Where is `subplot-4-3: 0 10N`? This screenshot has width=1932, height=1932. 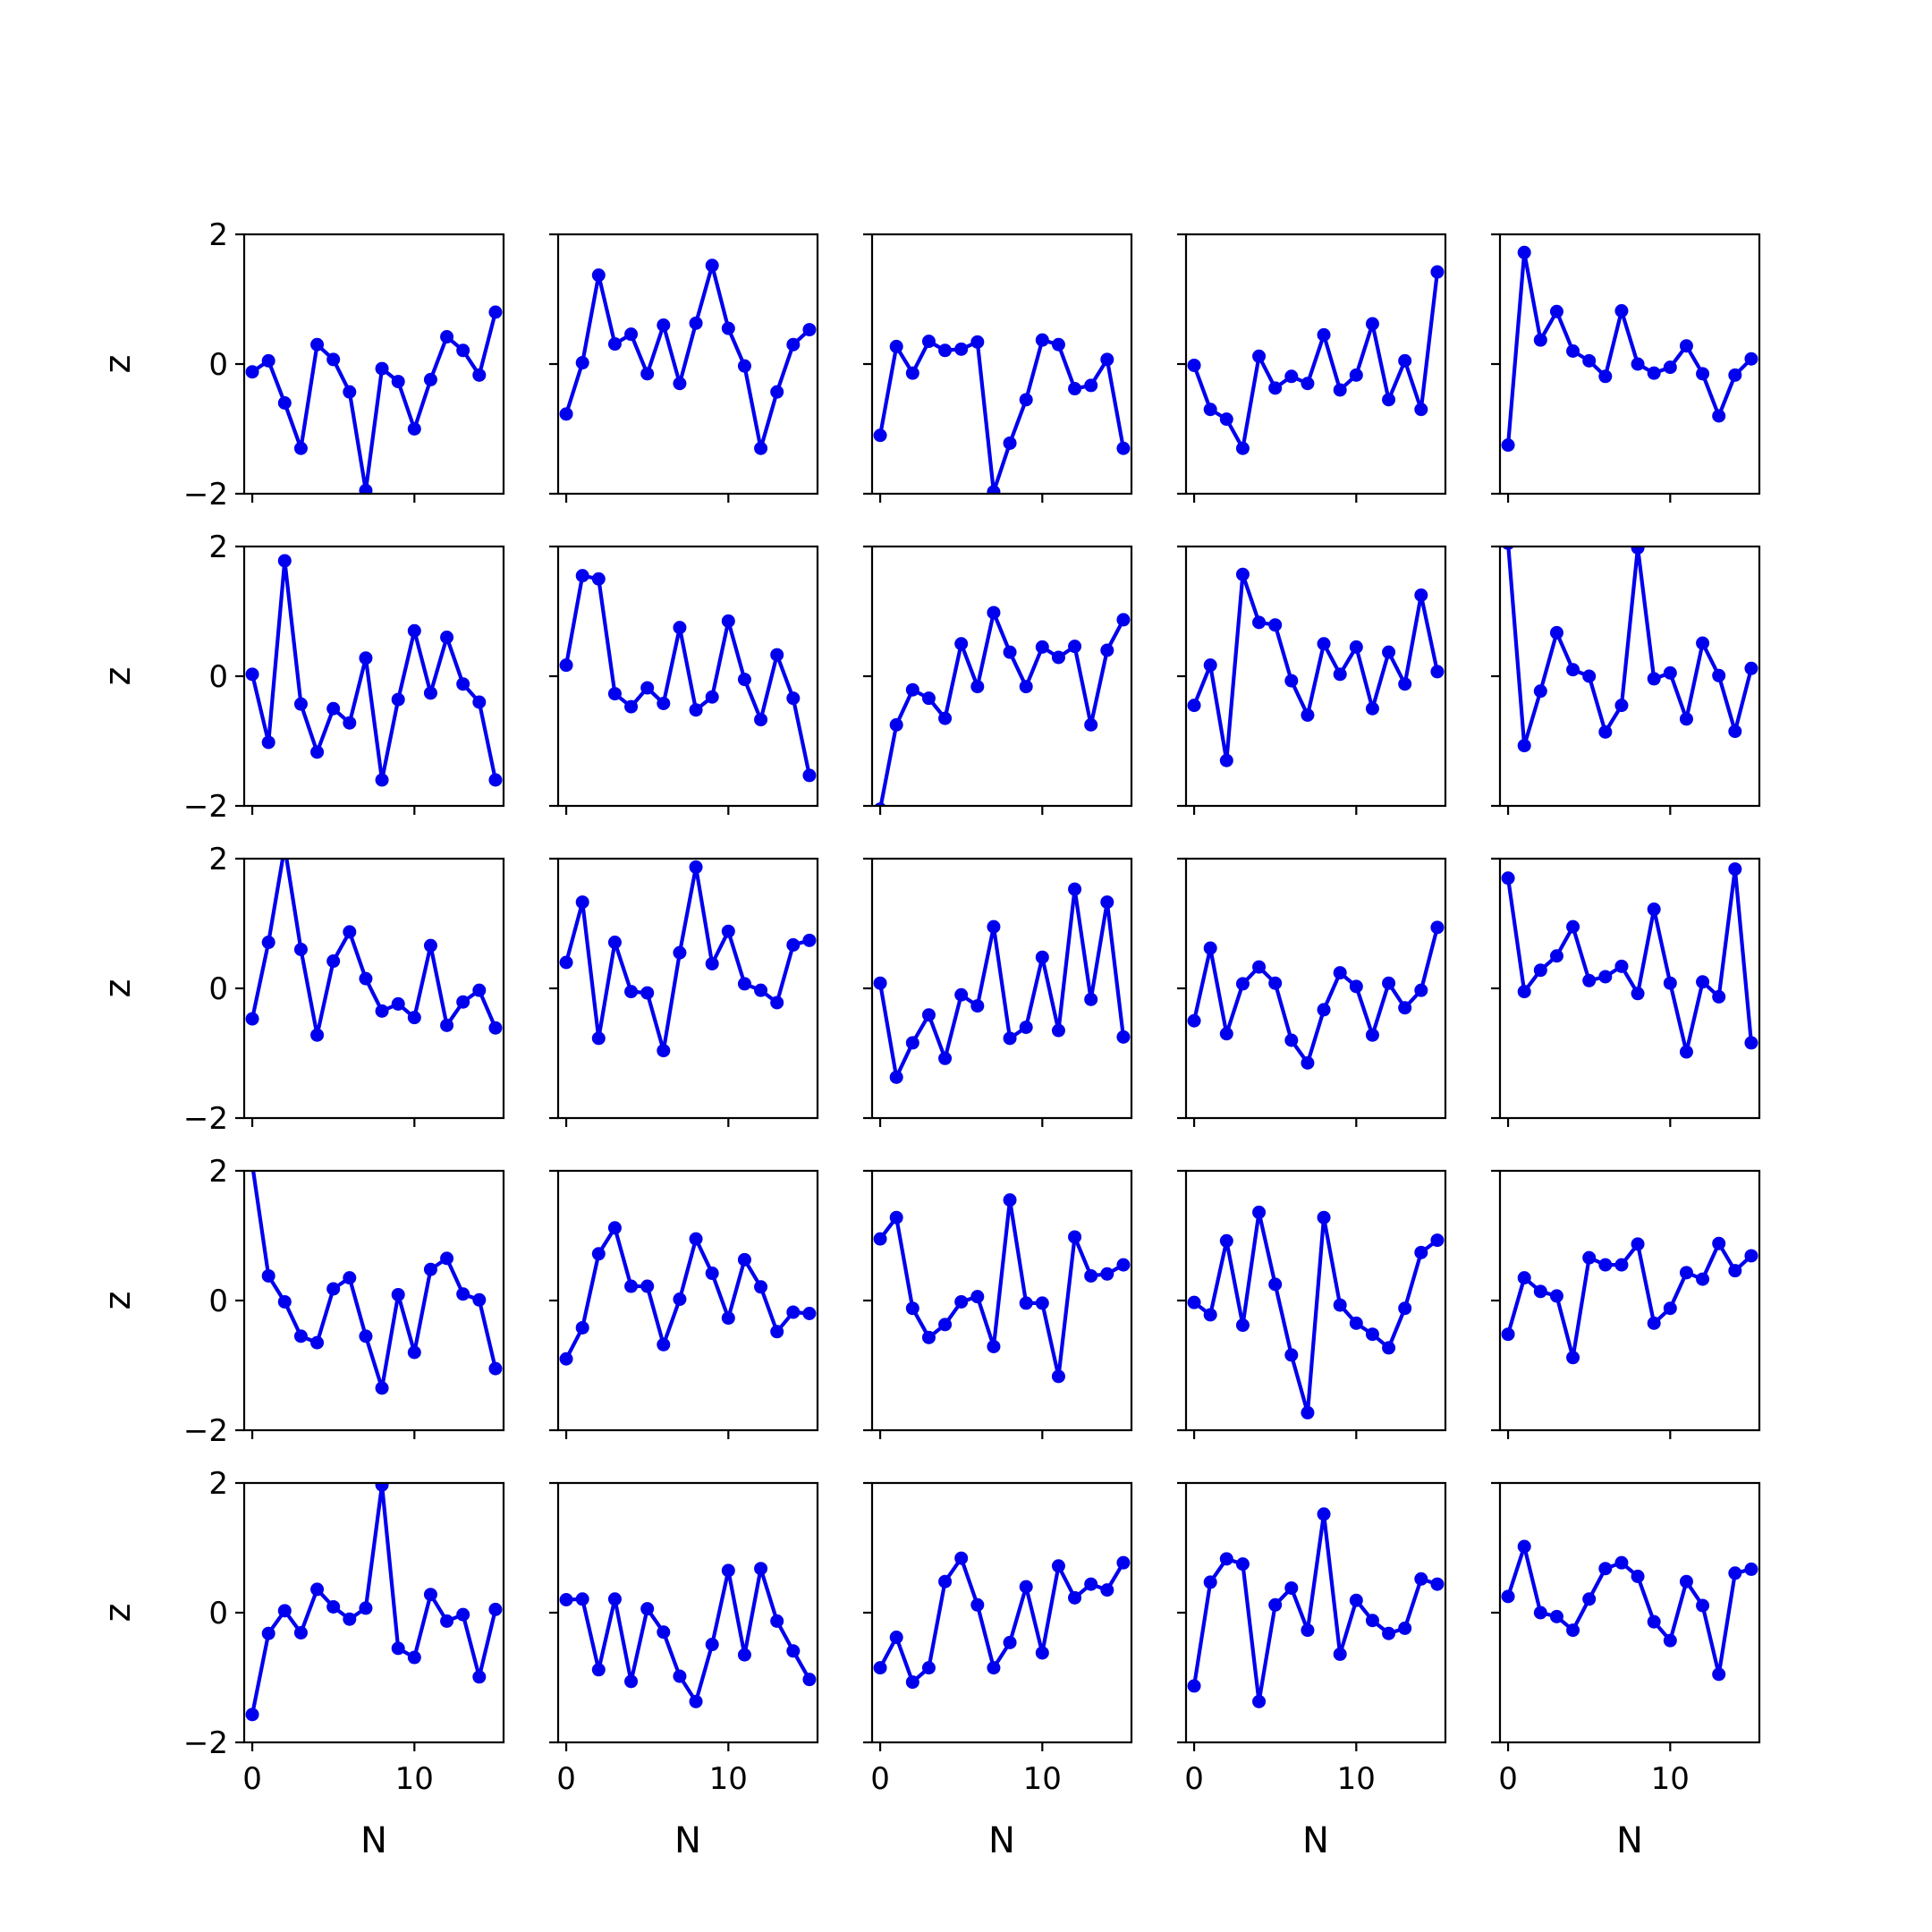
subplot-4-3: 0 10N is located at coordinates (1312, 1671).